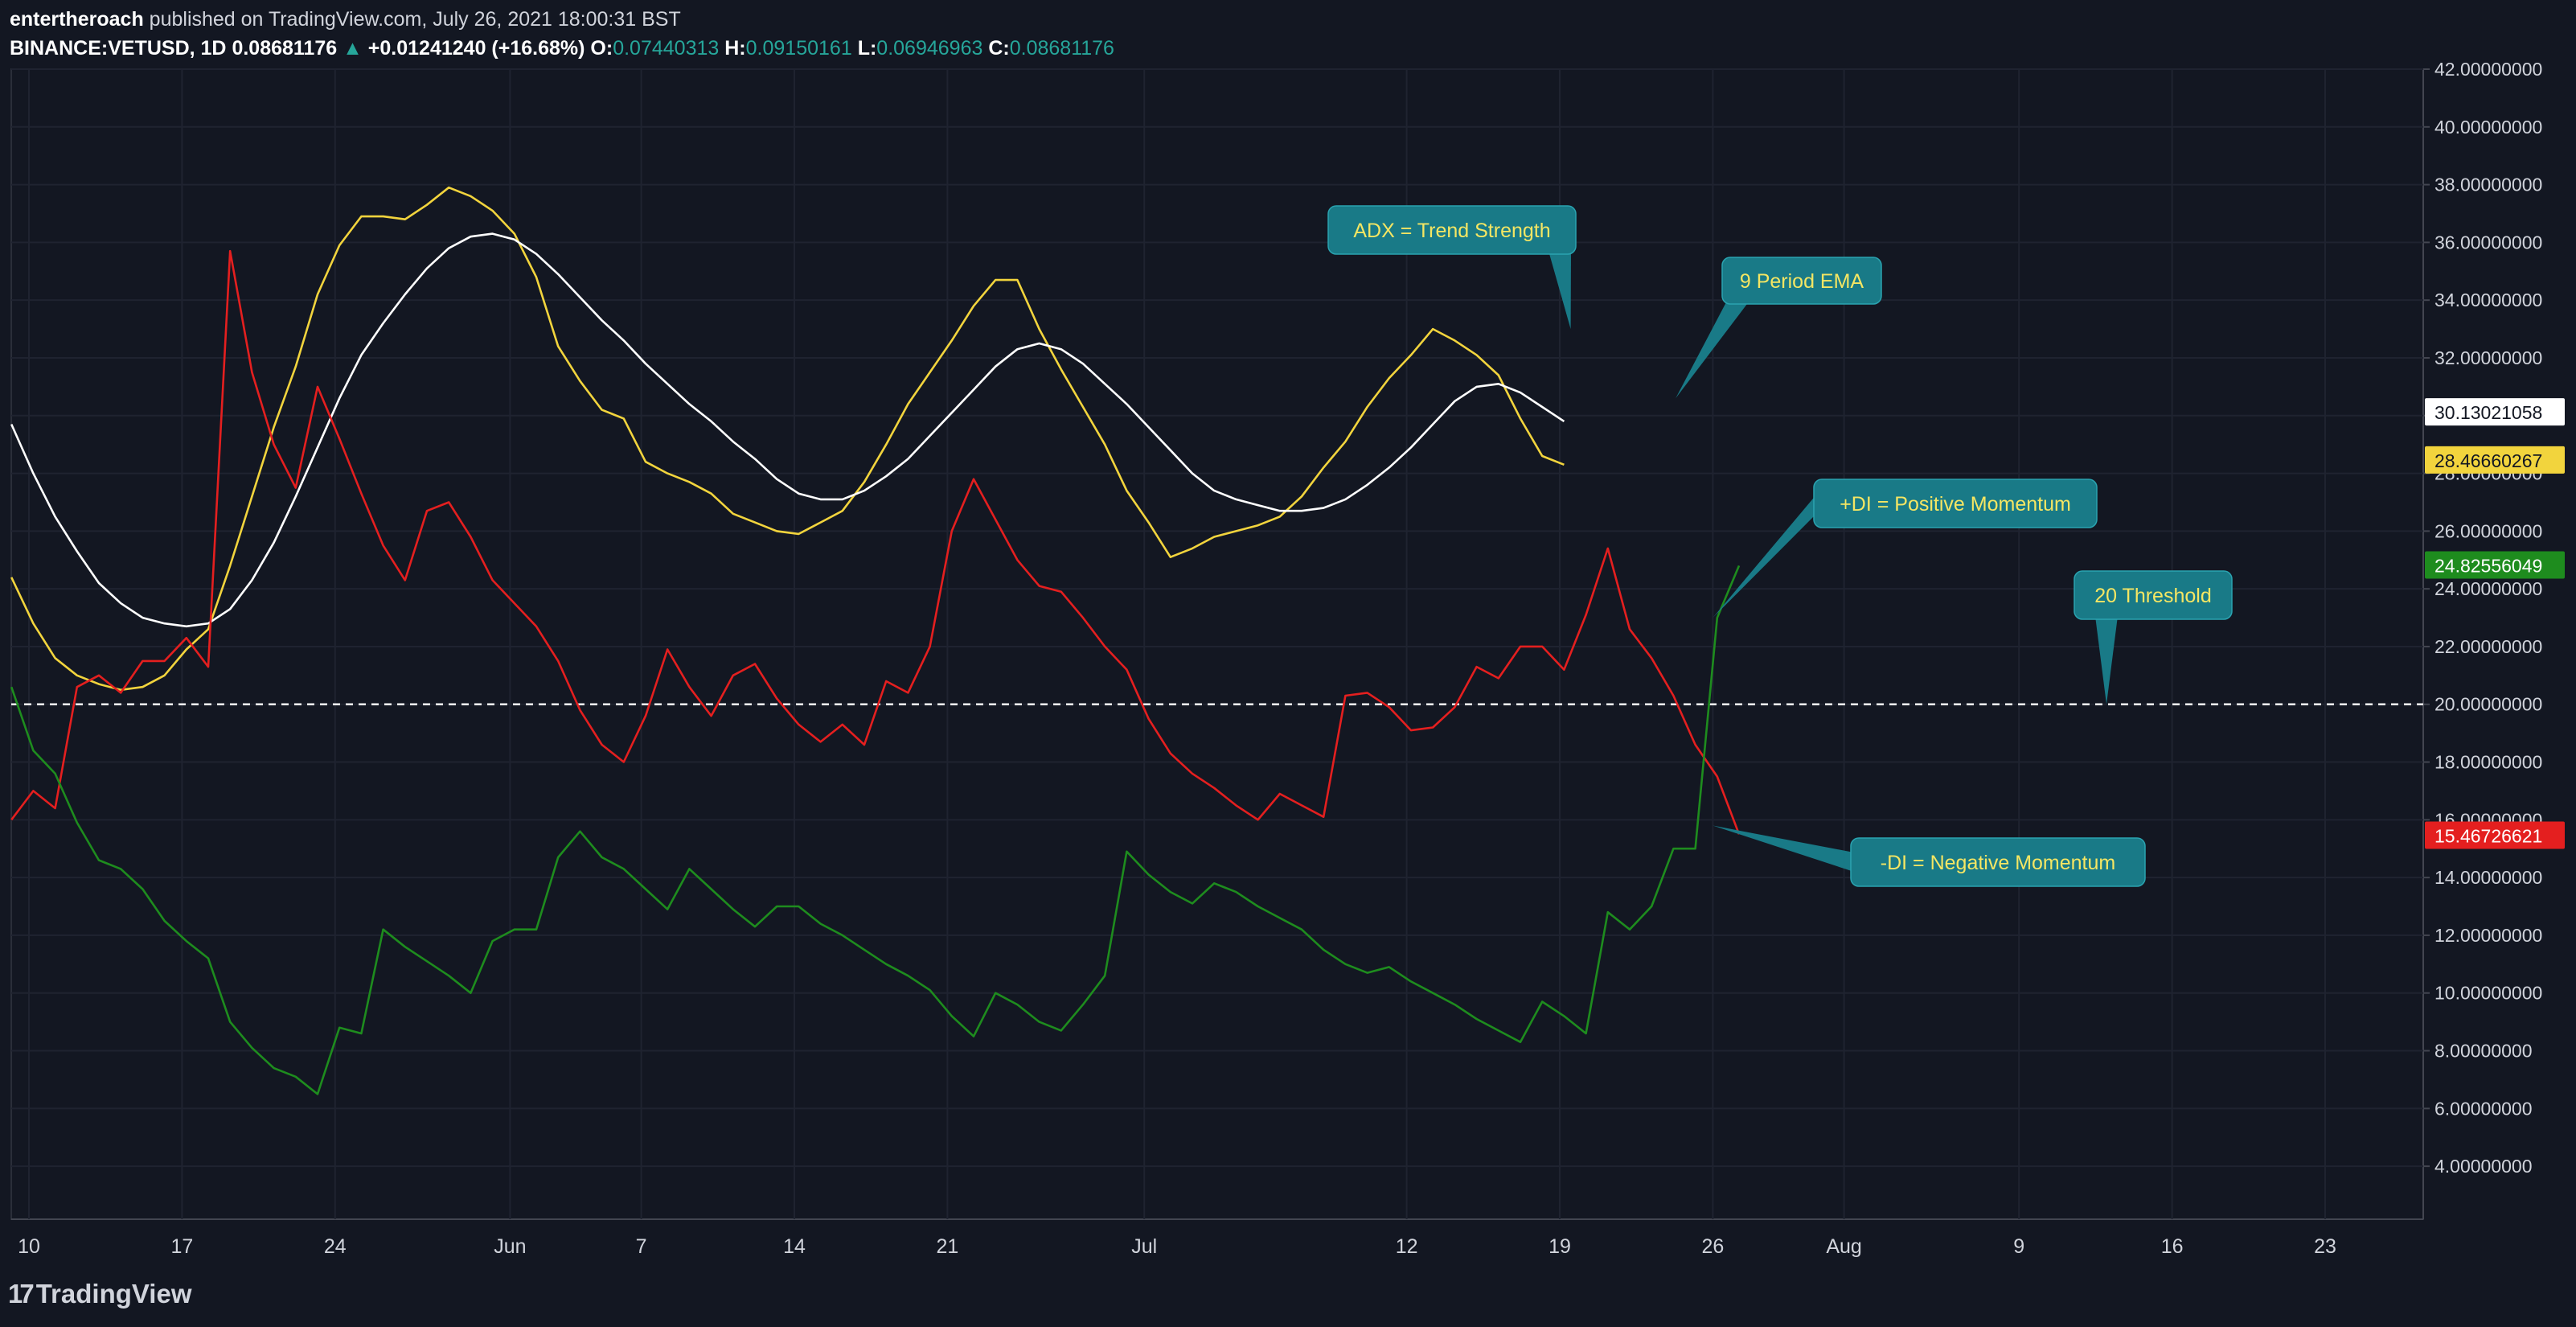 This screenshot has height=1327, width=2576. I want to click on tradingview-logo-icon: 17, so click(21, 1294).